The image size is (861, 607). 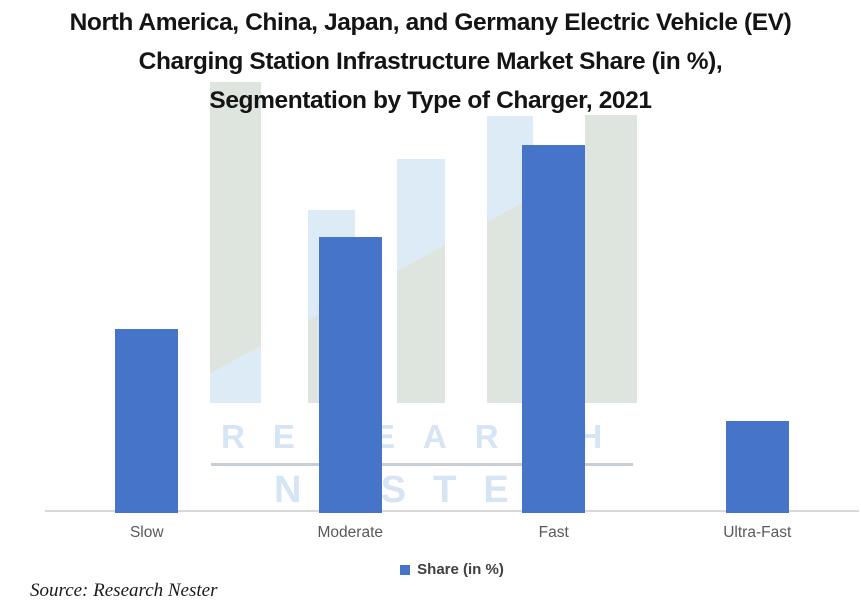 What do you see at coordinates (757, 467) in the screenshot?
I see `bar-ultra-fast` at bounding box center [757, 467].